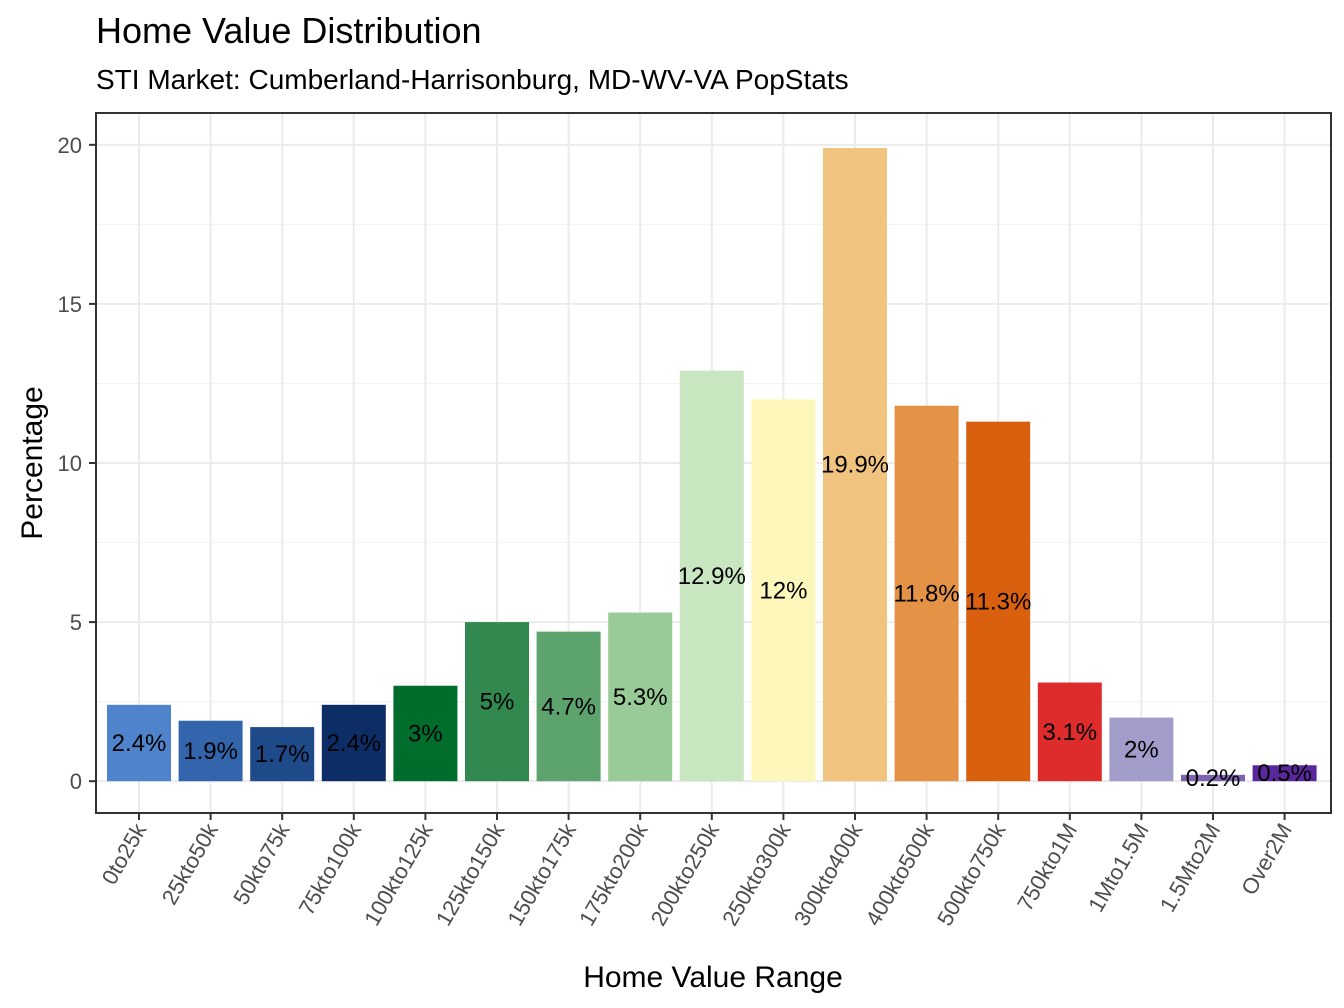  What do you see at coordinates (899, 874) in the screenshot?
I see `x-tick-label: 400kto500k` at bounding box center [899, 874].